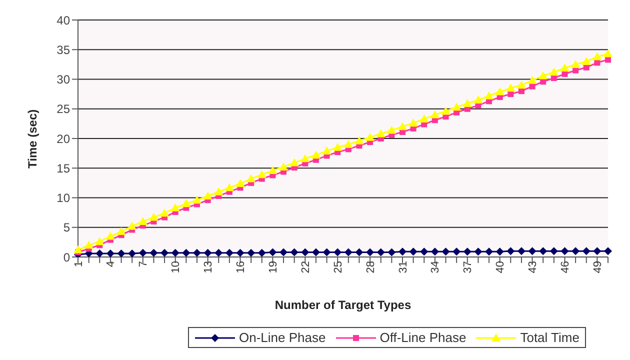  What do you see at coordinates (63, 49) in the screenshot?
I see `y-tick-label: 35` at bounding box center [63, 49].